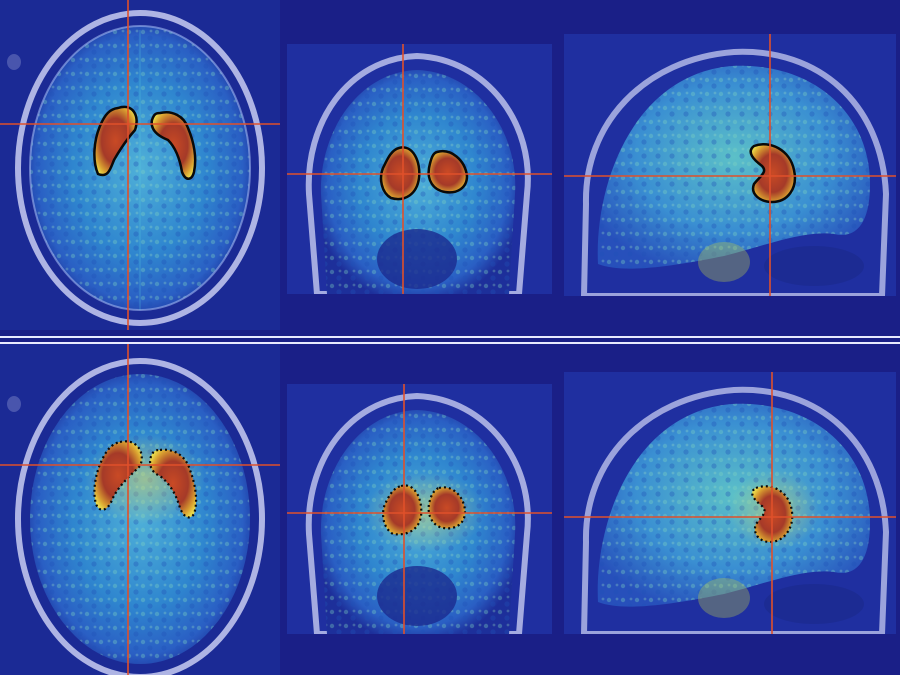 The height and width of the screenshot is (675, 900). What do you see at coordinates (773, 173) in the screenshot?
I see `striatum-top` at bounding box center [773, 173].